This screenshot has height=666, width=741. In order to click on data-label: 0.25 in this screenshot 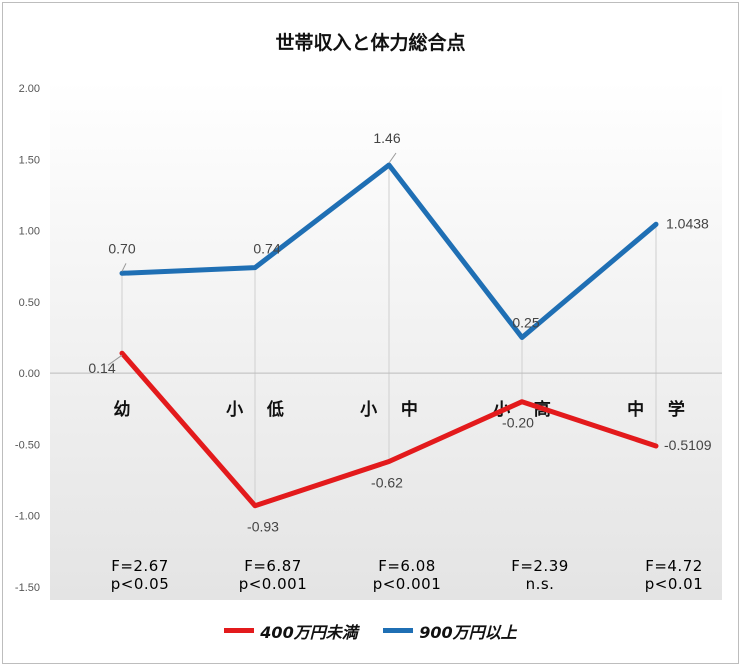, I will do `click(525, 323)`.